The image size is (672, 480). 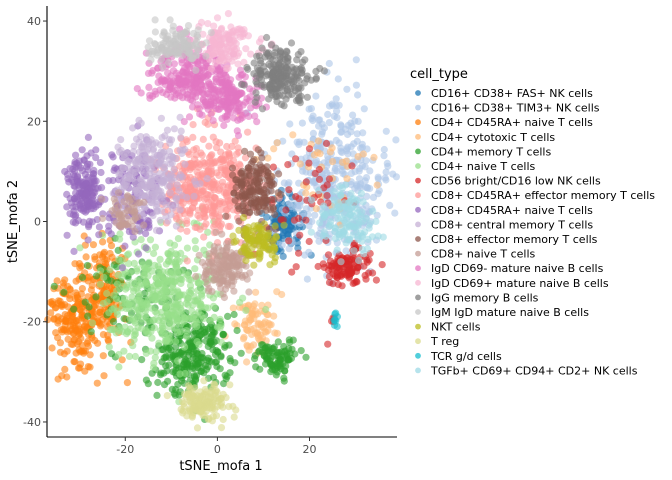 I want to click on x-axis-title: tSNE_mofa 1, so click(x=220, y=466).